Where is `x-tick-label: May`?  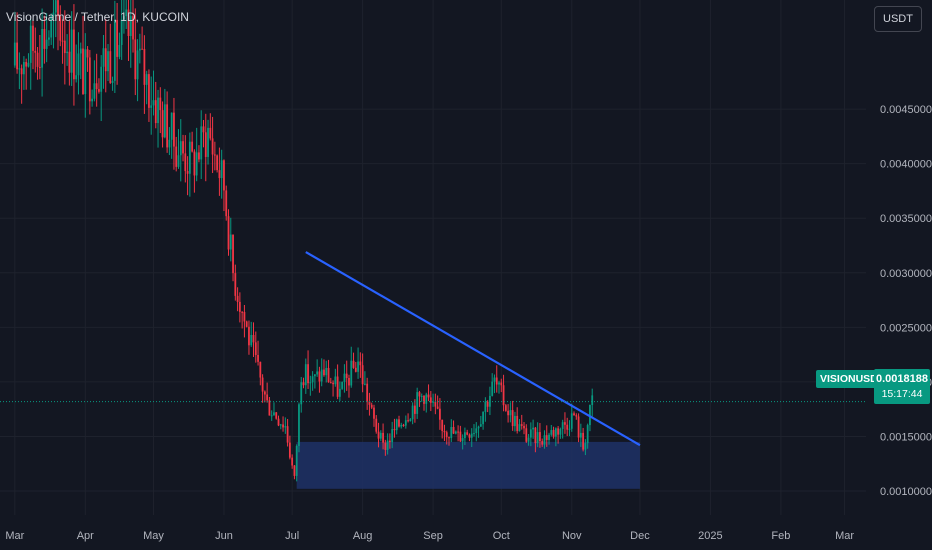 x-tick-label: May is located at coordinates (153, 536).